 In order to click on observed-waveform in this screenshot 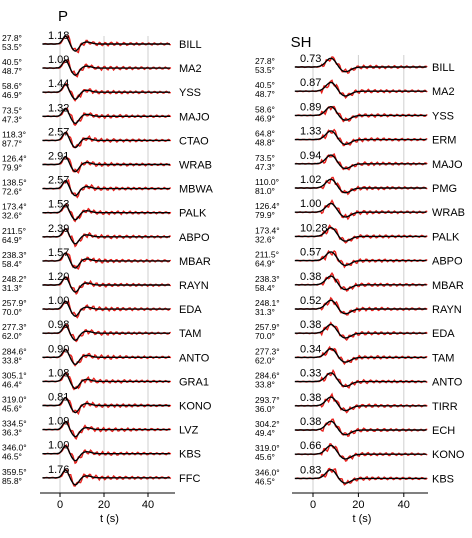, I will do `click(107, 333)`.